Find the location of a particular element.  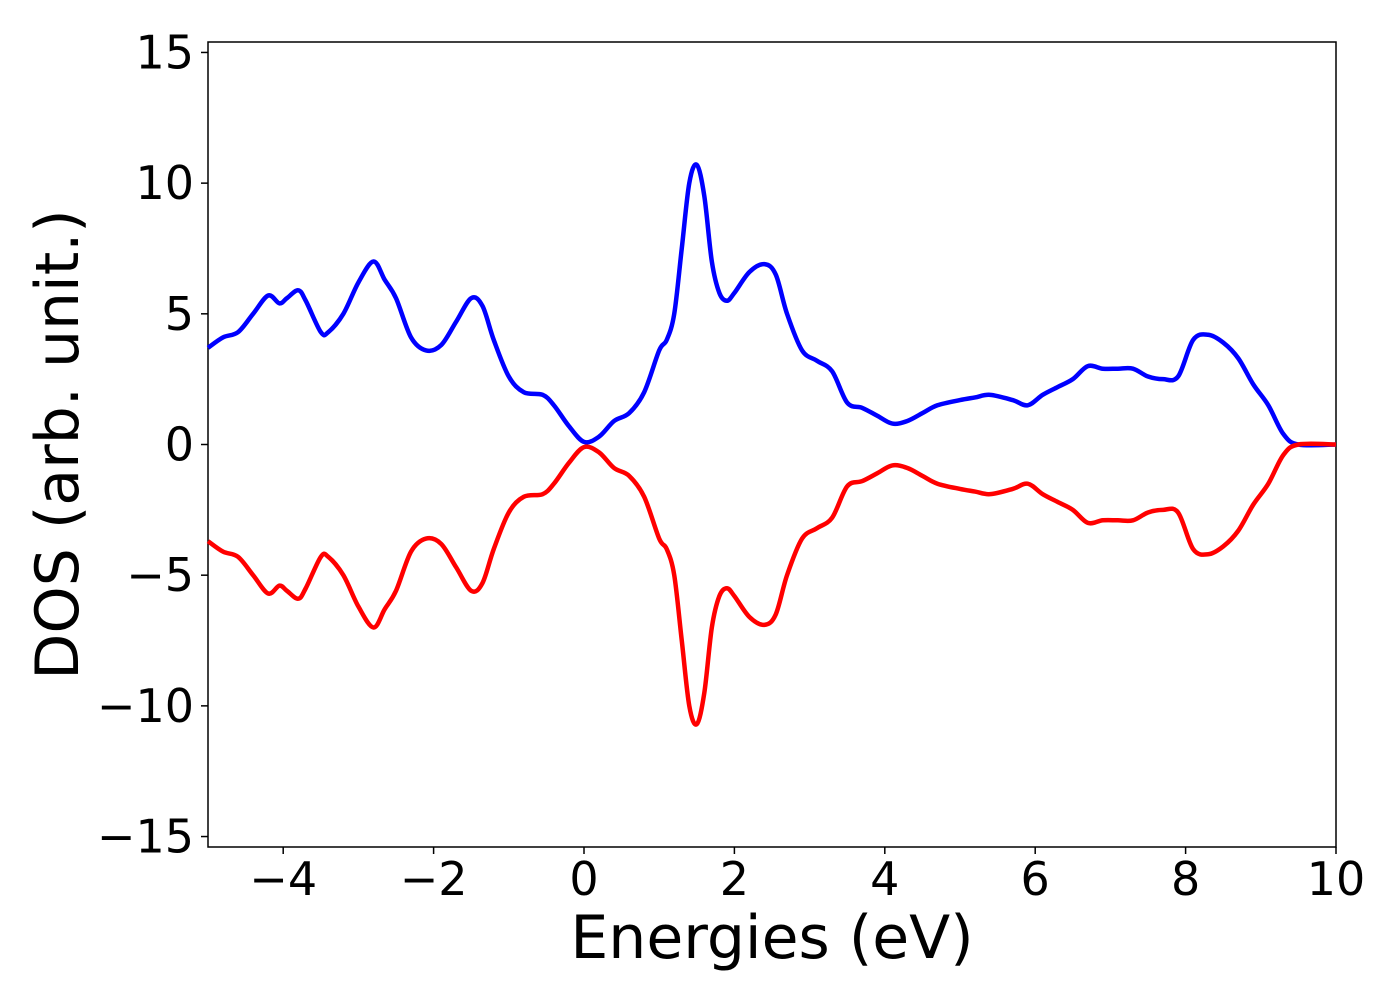

y-tick-label: 0 is located at coordinates (179, 445).